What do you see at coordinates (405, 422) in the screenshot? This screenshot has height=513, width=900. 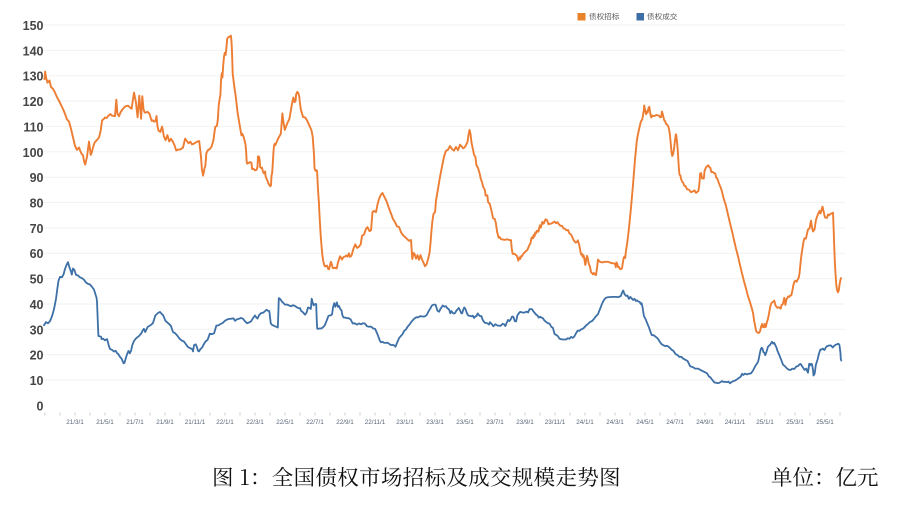 I see `svg-text: 23/1/1` at bounding box center [405, 422].